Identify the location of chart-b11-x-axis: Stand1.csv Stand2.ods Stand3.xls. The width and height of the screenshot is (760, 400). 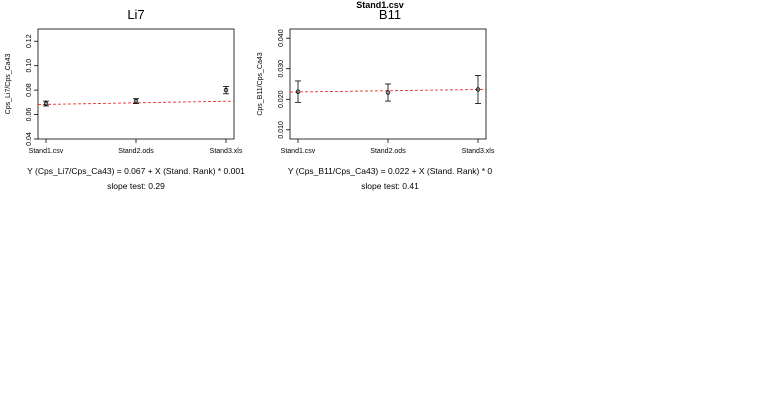
(388, 147).